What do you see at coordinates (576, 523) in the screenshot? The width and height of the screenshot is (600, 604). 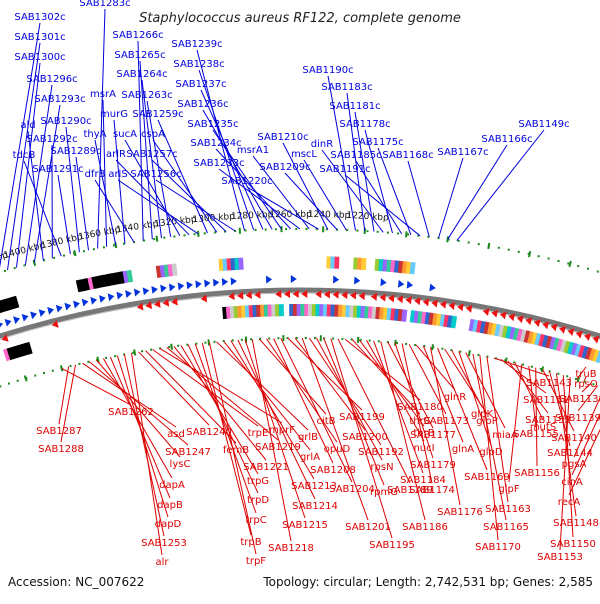 I see `gene-label: SAB1148` at bounding box center [576, 523].